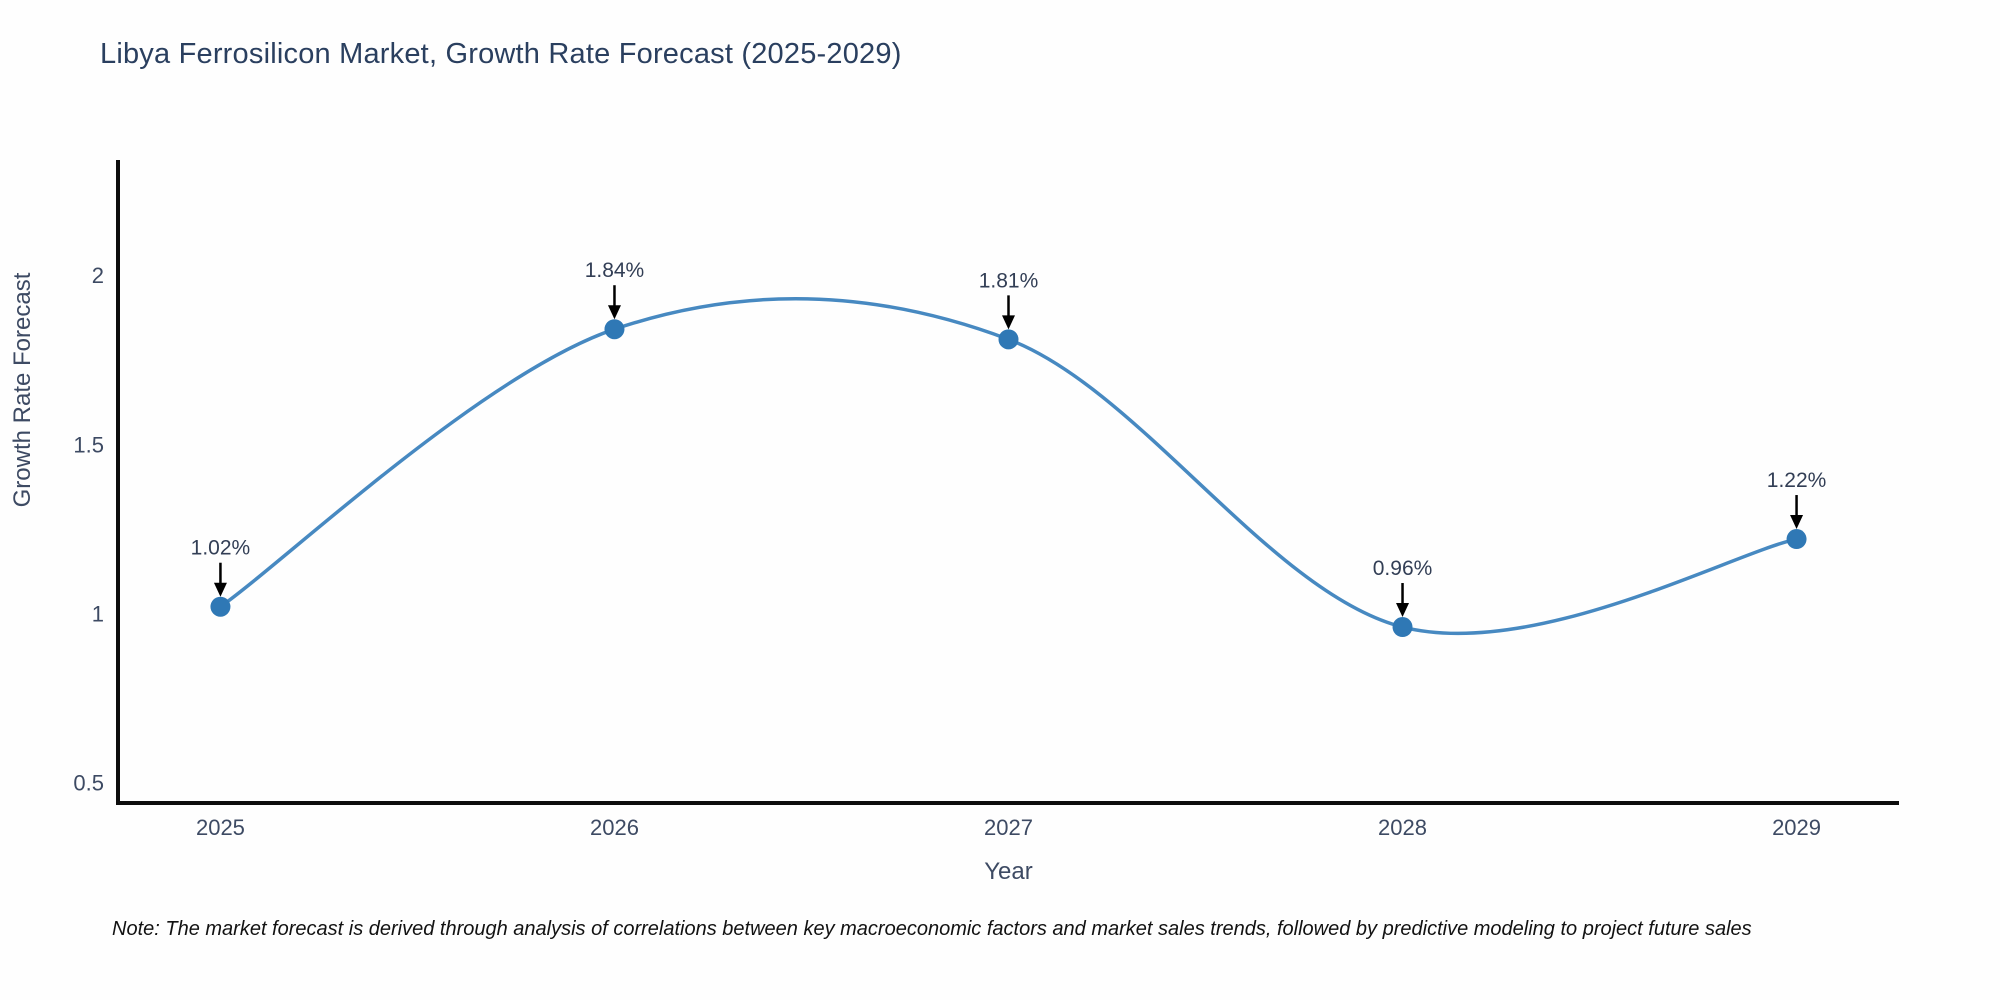 Image resolution: width=2000 pixels, height=1000 pixels. Describe the element at coordinates (615, 270) in the screenshot. I see `data-point-label: 1.84%` at that location.